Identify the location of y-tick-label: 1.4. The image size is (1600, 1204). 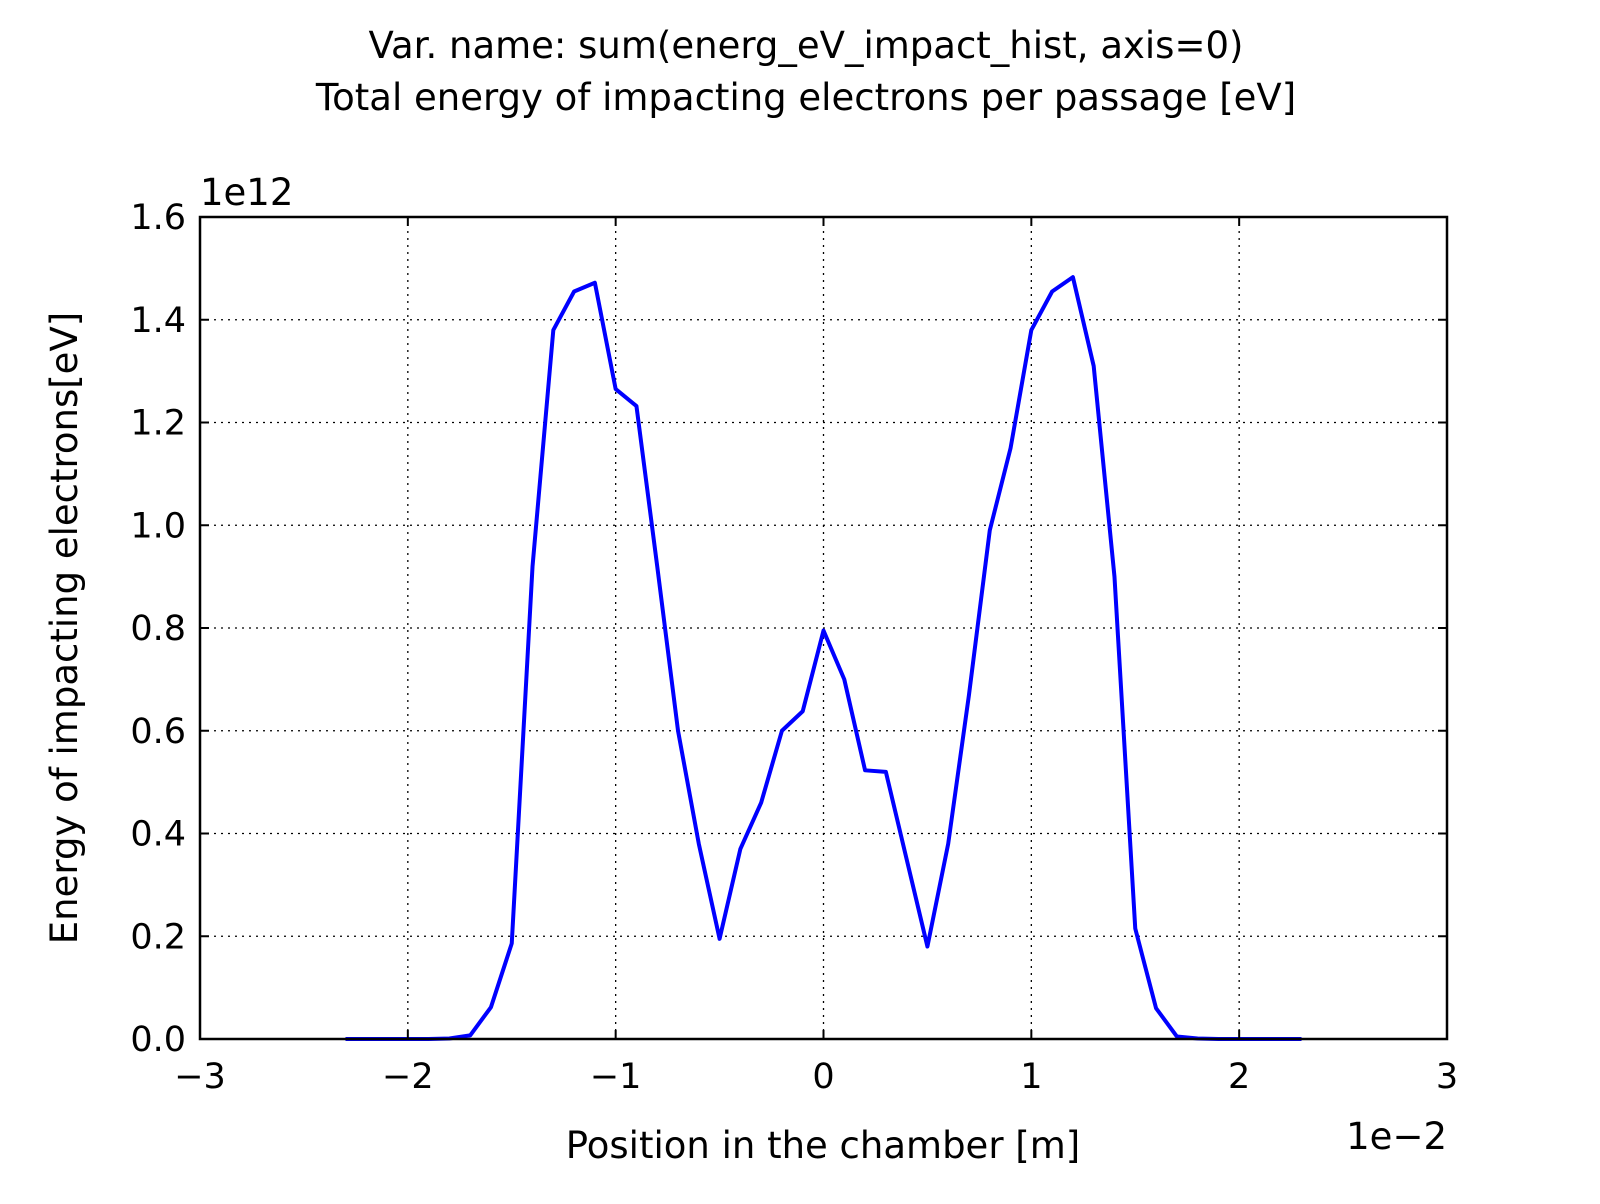
(158, 321).